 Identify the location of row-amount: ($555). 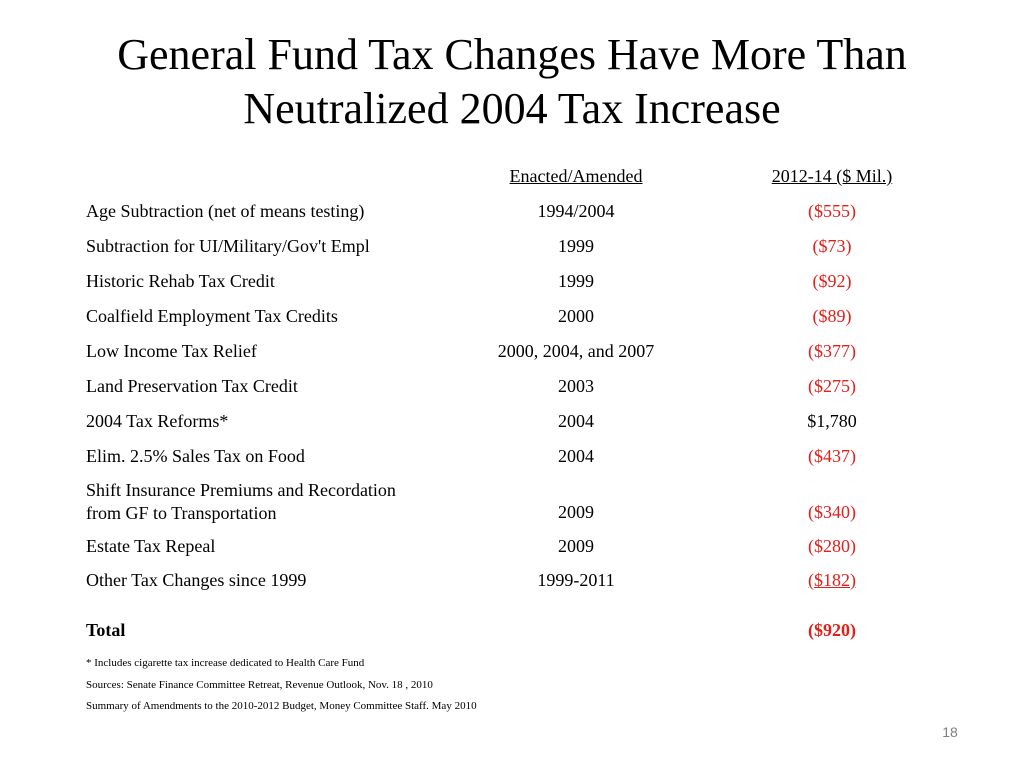
(832, 211).